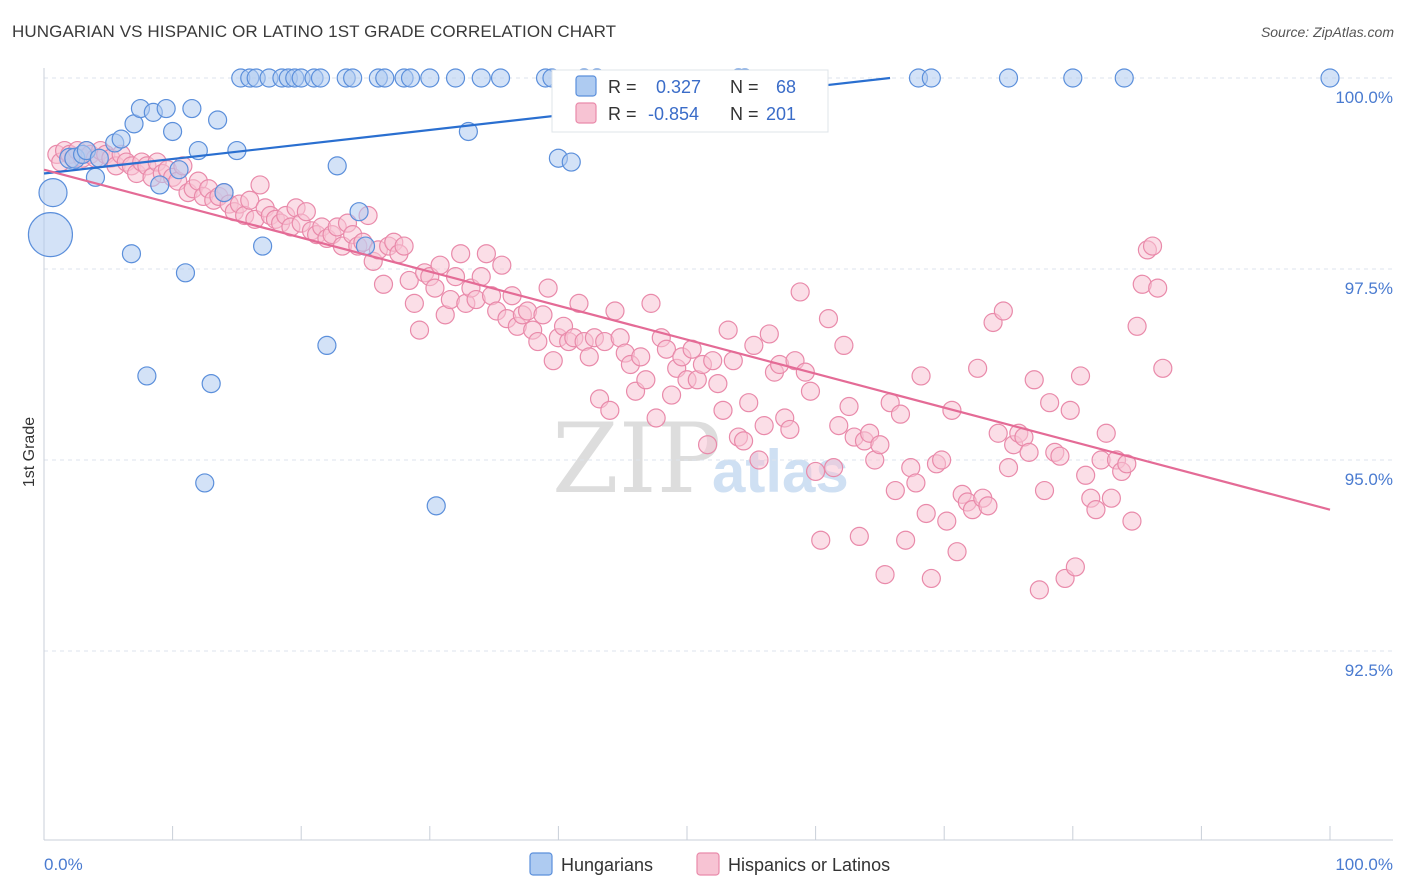 Image resolution: width=1406 pixels, height=892 pixels. Describe the element at coordinates (809, 865) in the screenshot. I see `series-legend-label-hispanics: Hispanics or Latinos` at that location.